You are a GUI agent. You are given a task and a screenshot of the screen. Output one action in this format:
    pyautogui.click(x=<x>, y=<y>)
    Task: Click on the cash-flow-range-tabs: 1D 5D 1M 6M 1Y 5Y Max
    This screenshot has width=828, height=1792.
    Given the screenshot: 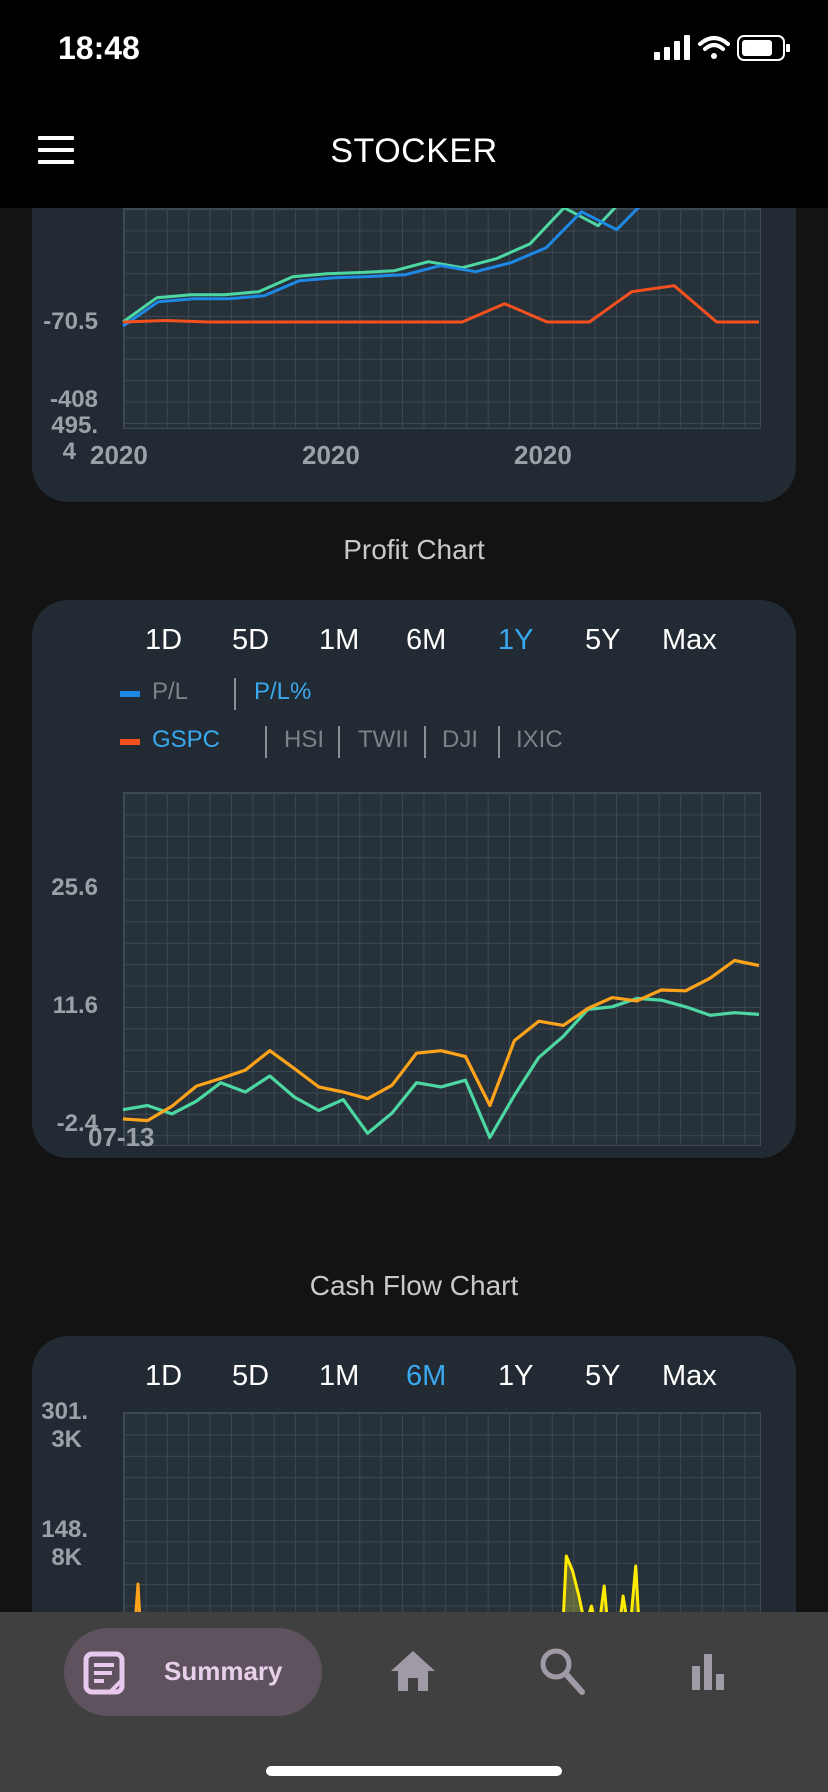 What is the action you would take?
    pyautogui.click(x=414, y=1380)
    